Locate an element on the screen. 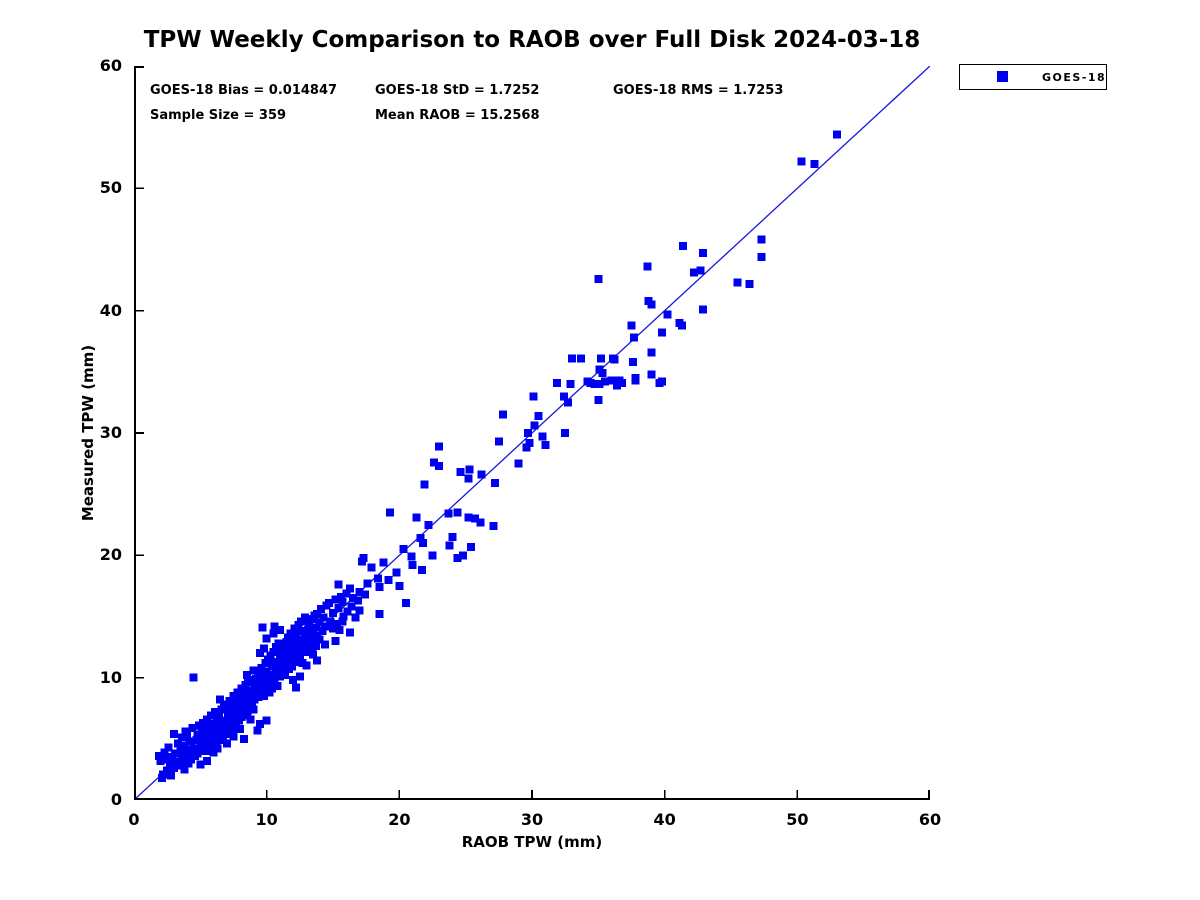  y-tick-label: 10 is located at coordinates (110, 677).